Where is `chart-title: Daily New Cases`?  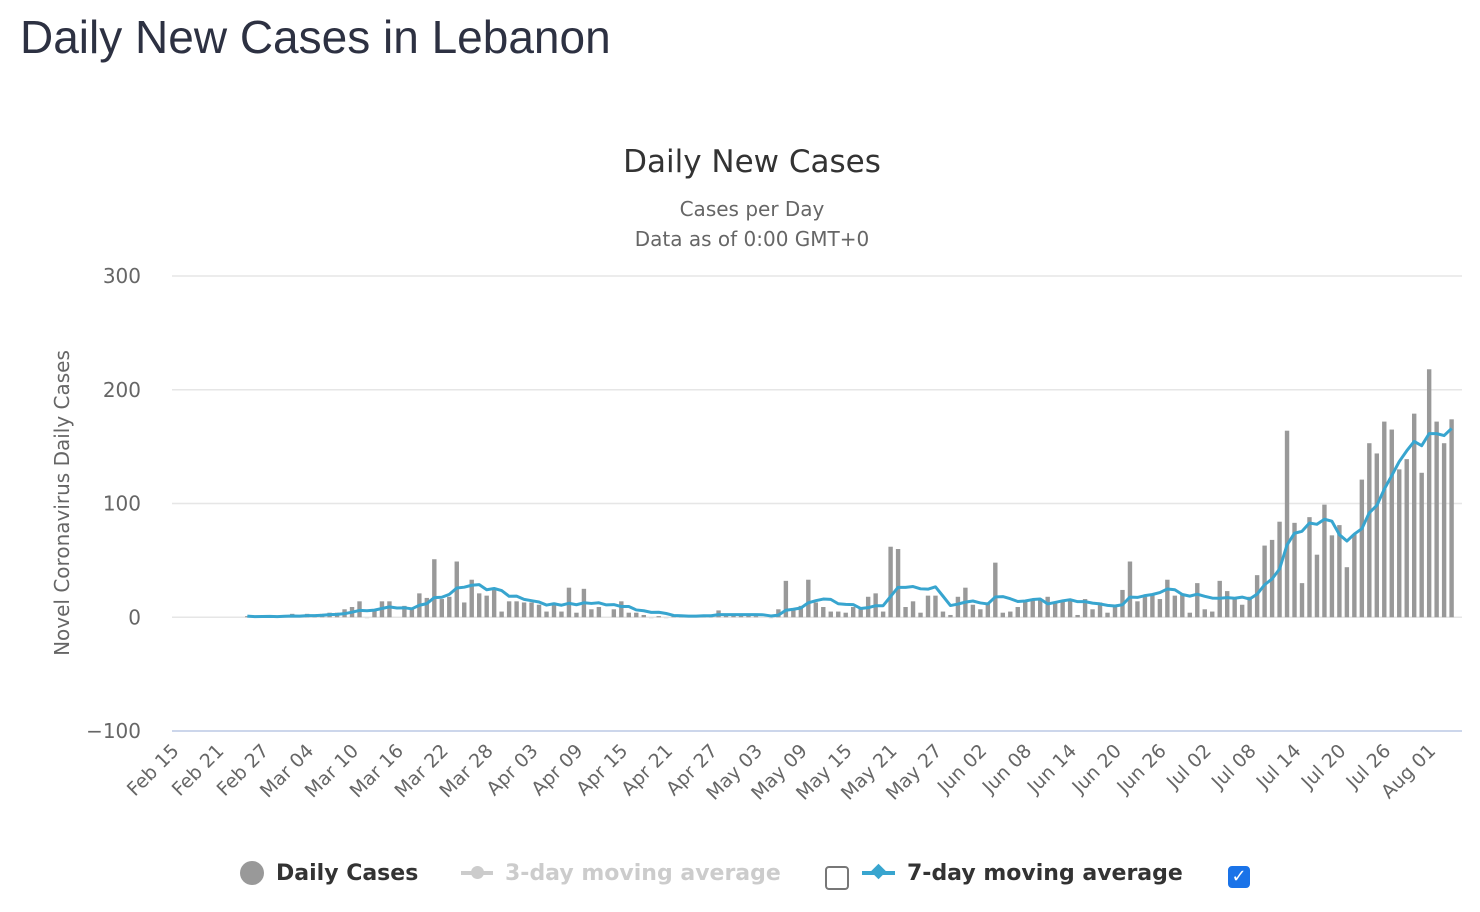
chart-title: Daily New Cases is located at coordinates (752, 162).